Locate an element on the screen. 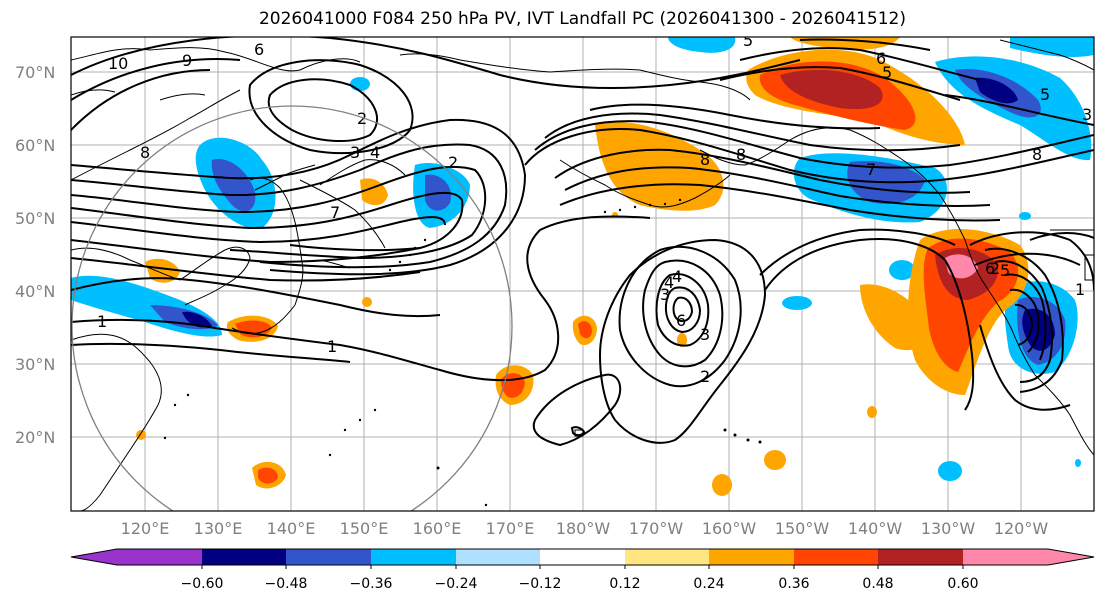 The width and height of the screenshot is (1105, 604). lat-label: 50°N is located at coordinates (35, 218).